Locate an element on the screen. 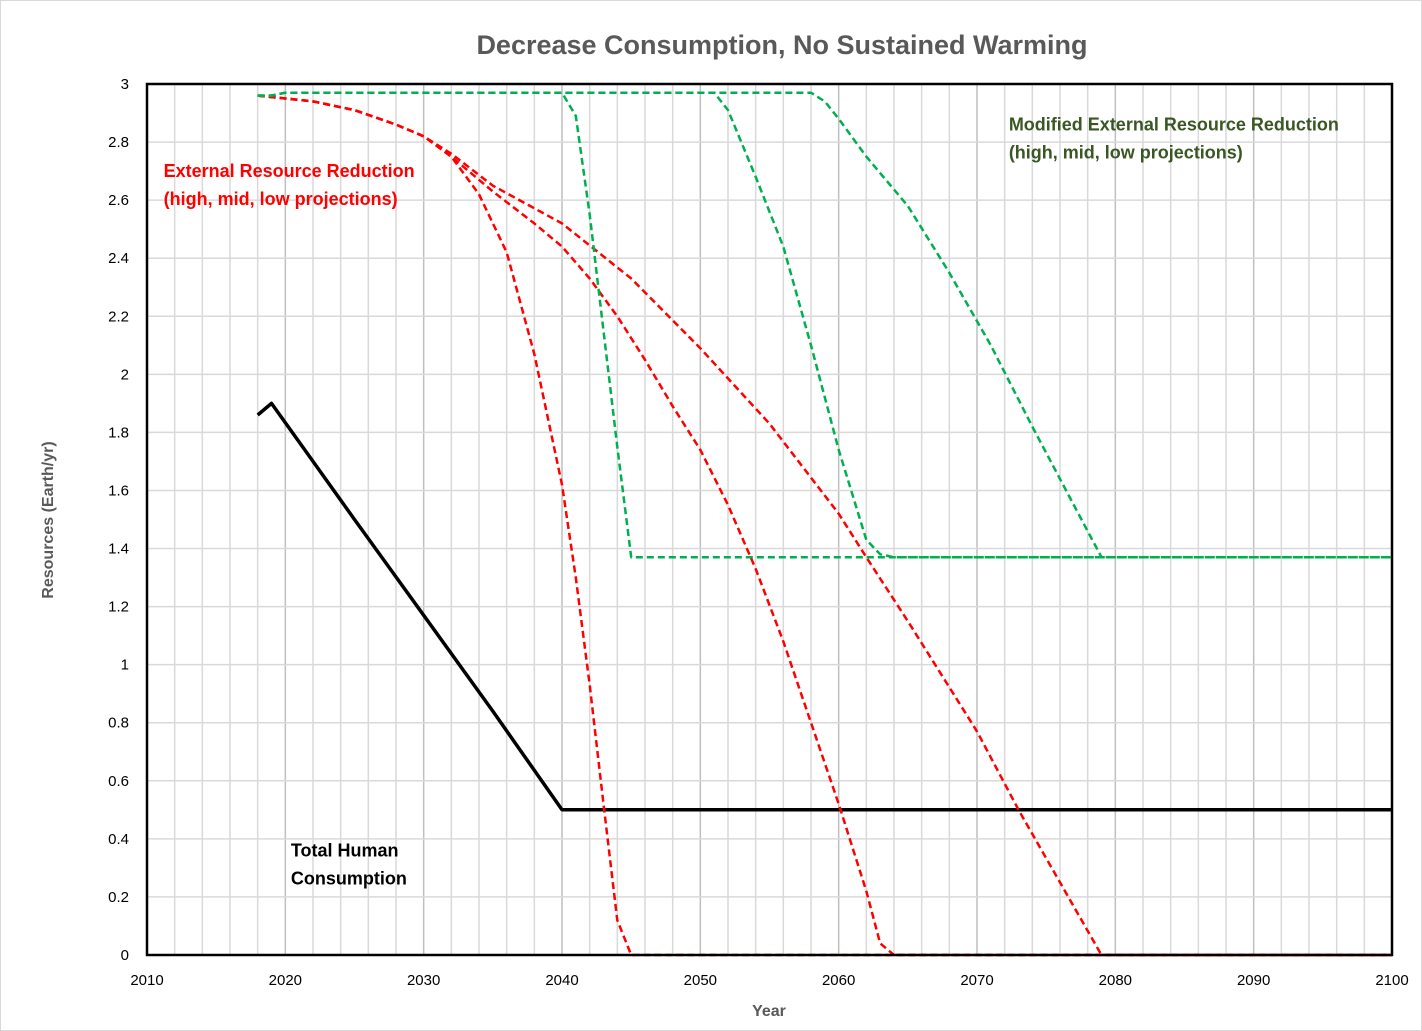 The height and width of the screenshot is (1031, 1422). x-tick-label: 2060 is located at coordinates (838, 980).